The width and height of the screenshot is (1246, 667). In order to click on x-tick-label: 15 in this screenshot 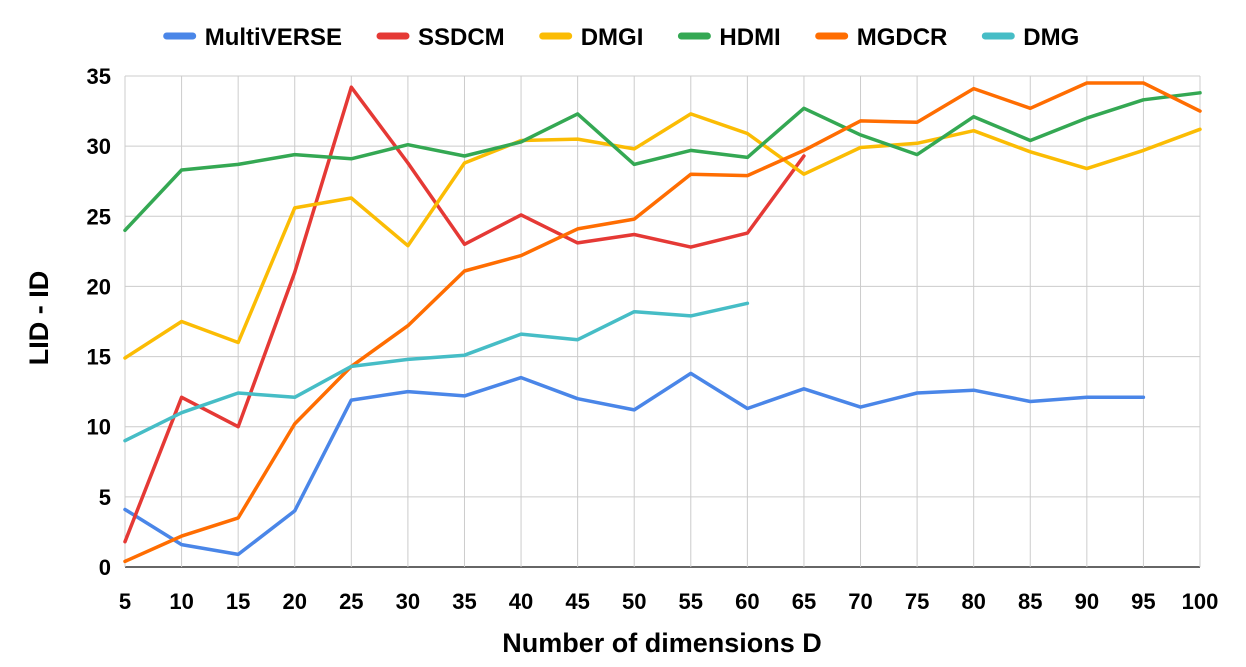, I will do `click(238, 601)`.